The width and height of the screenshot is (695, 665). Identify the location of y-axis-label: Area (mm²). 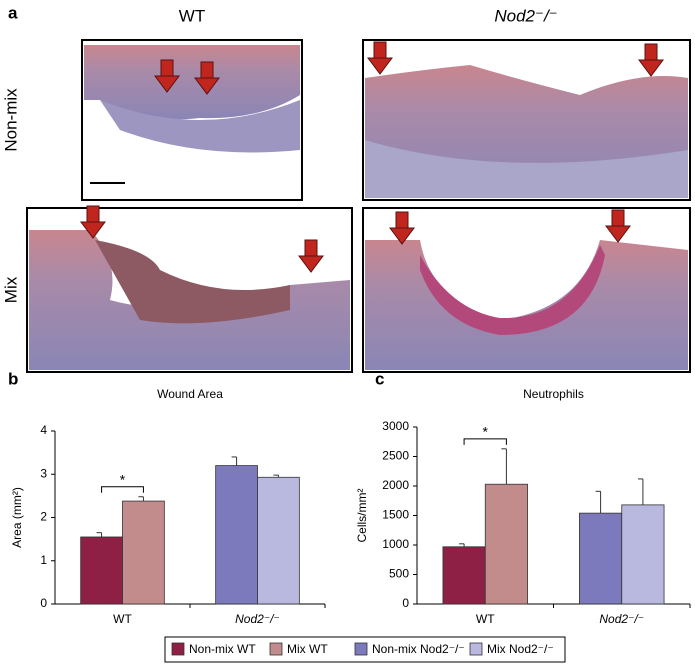
(17, 517).